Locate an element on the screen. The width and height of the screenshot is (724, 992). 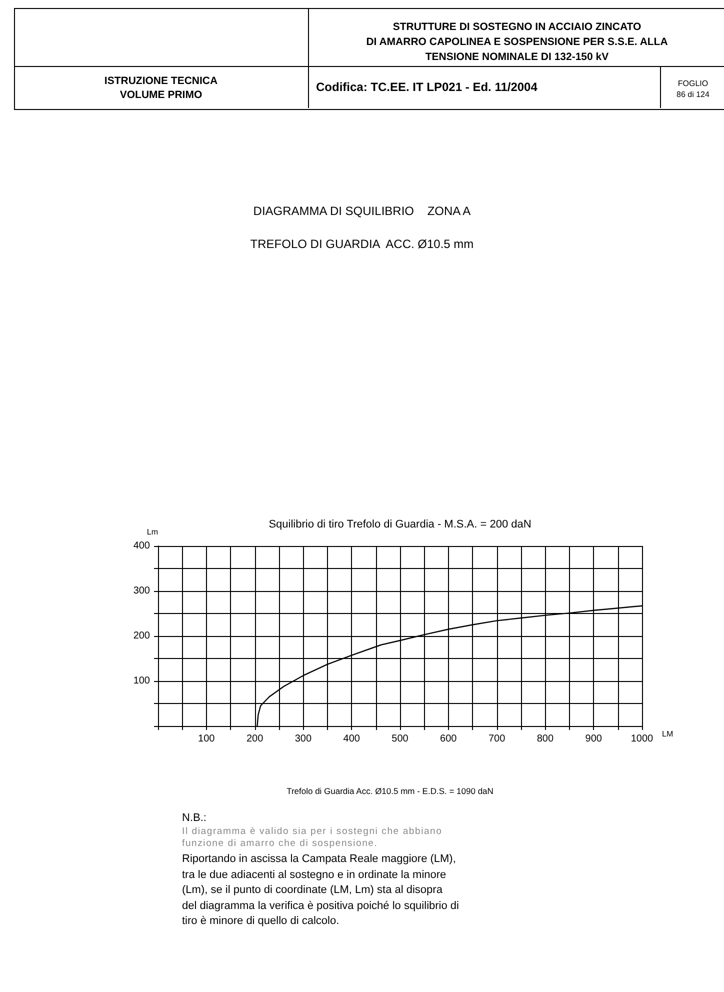
x-tick-label: 800 is located at coordinates (545, 739).